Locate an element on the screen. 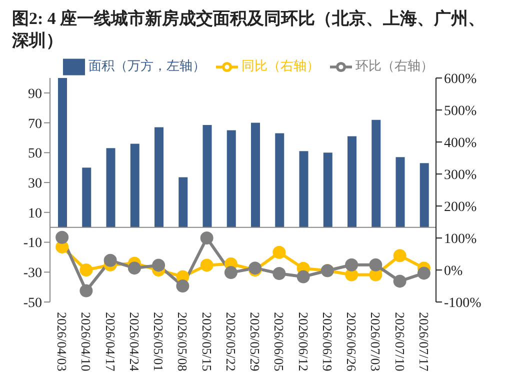 The image size is (510, 388). y2-tick-label: 400% is located at coordinates (460, 143).